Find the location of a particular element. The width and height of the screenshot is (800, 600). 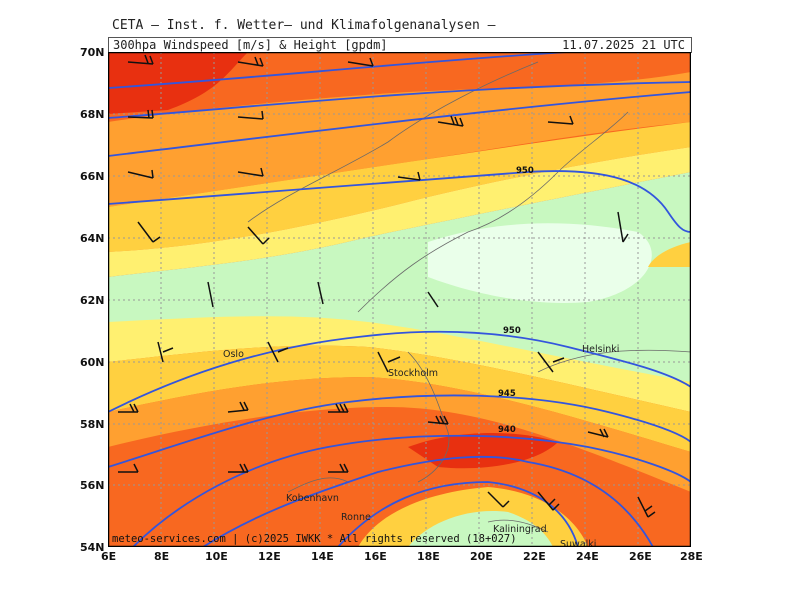

lon-label: 28E is located at coordinates (691, 556).